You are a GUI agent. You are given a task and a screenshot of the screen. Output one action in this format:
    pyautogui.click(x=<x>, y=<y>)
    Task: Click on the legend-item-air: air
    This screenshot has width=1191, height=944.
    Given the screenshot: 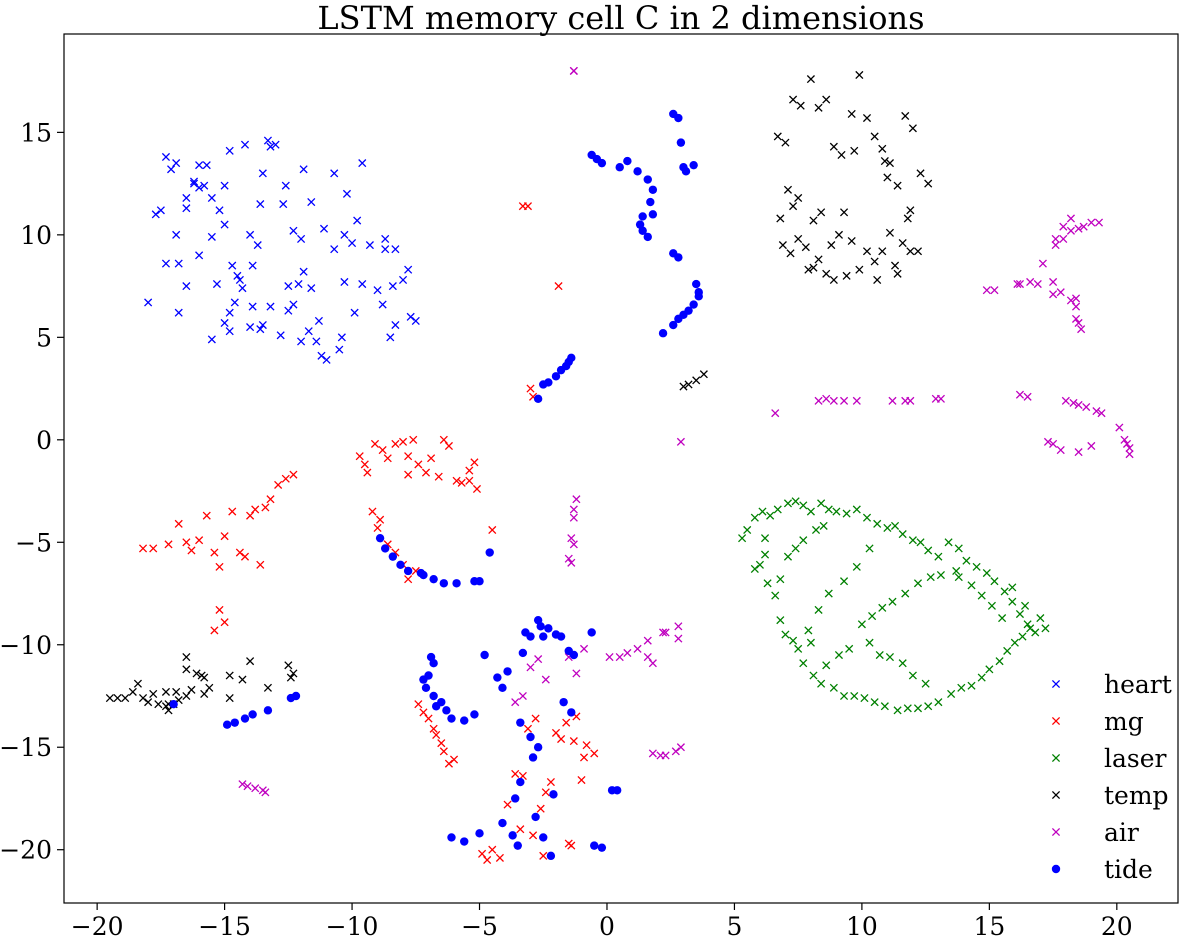 What is the action you would take?
    pyautogui.click(x=1095, y=832)
    